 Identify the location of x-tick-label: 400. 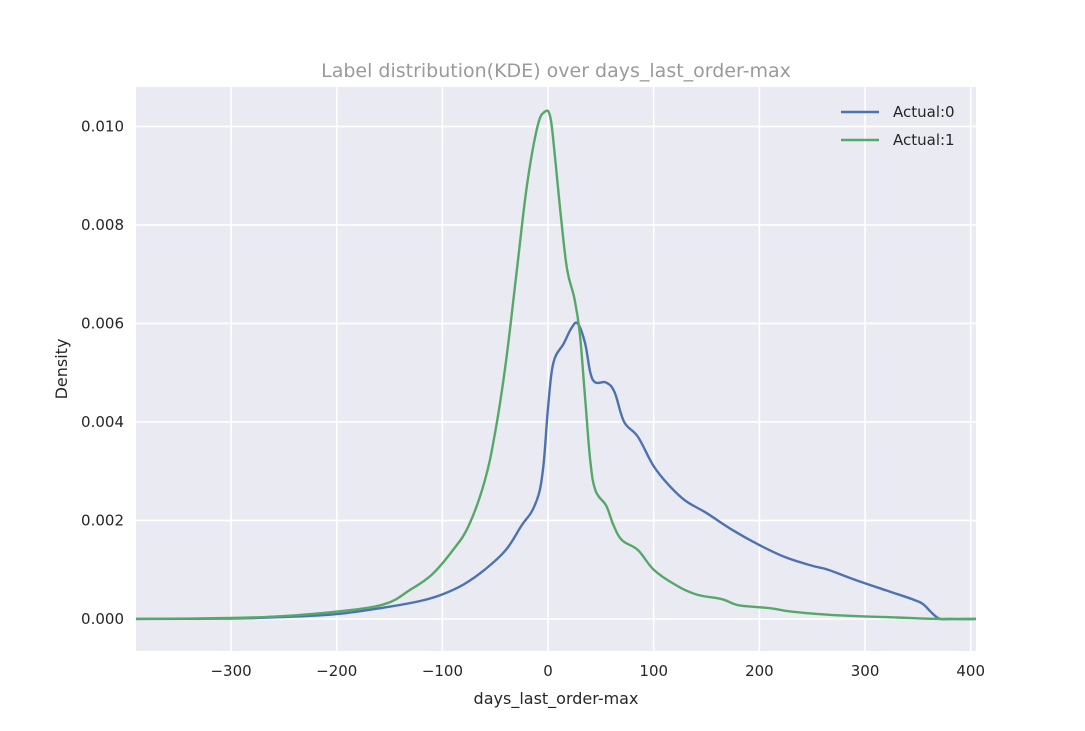
(970, 671).